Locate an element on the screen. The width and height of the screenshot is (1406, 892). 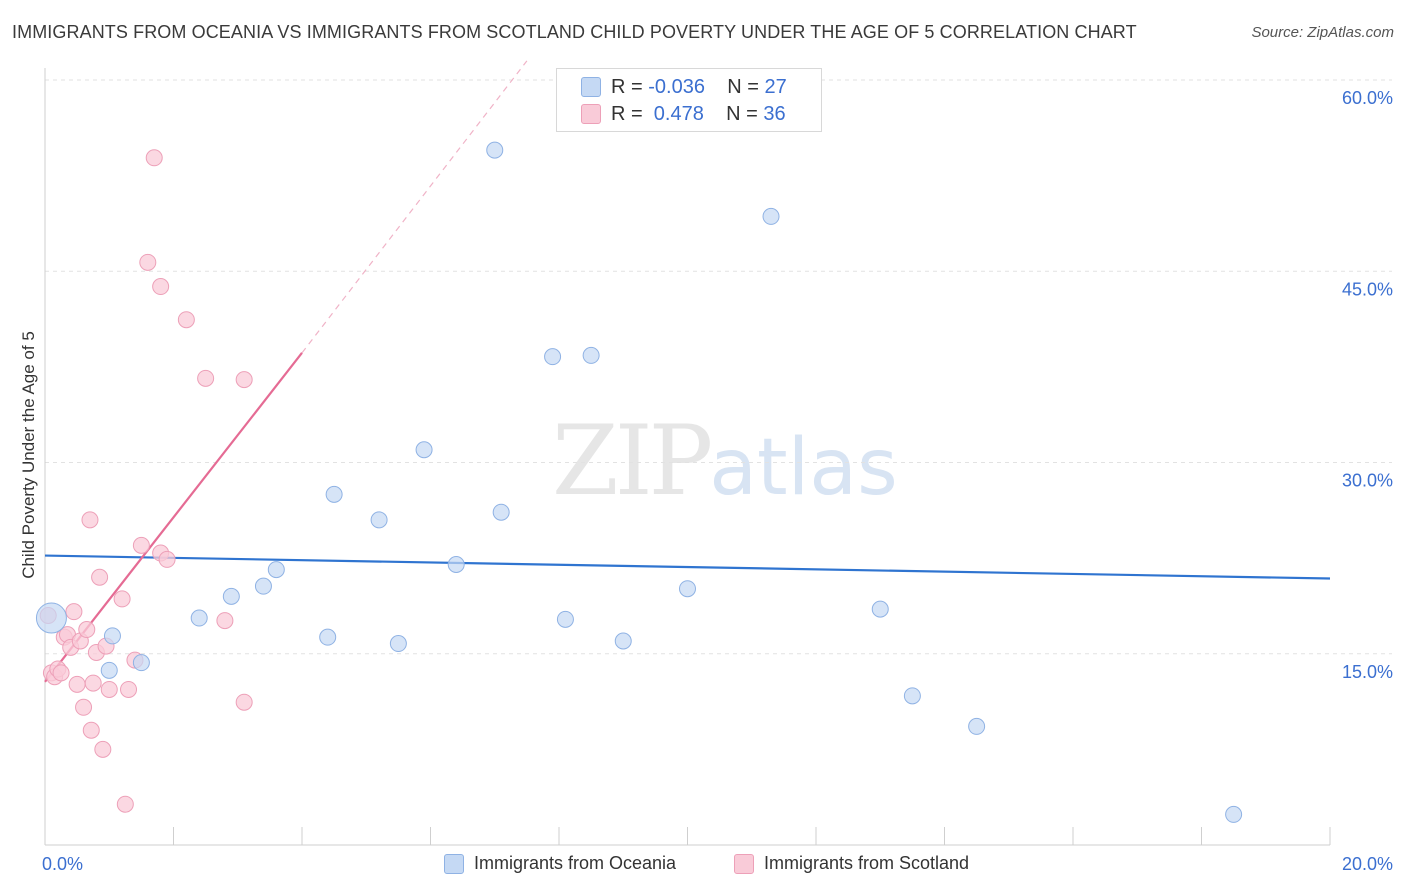
bottom-oceania-label: Immigrants from Oceania is located at coordinates (575, 863).